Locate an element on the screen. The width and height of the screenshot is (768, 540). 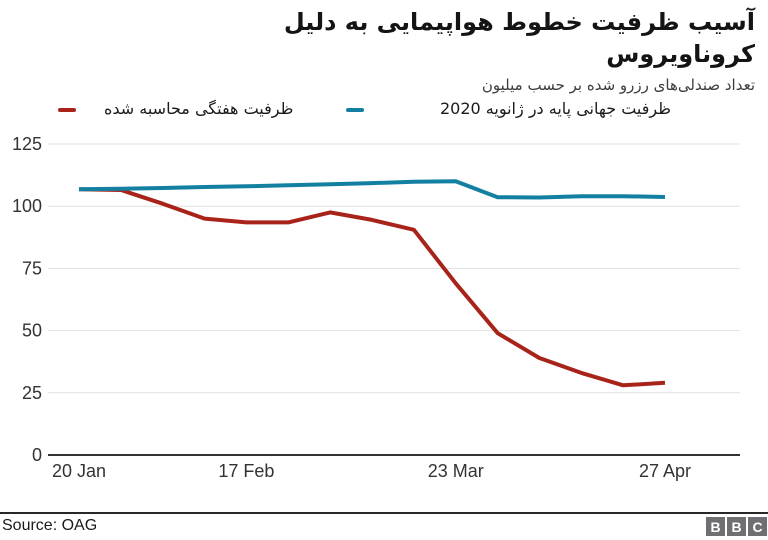
bbc-logo: B B C is located at coordinates (736, 526).